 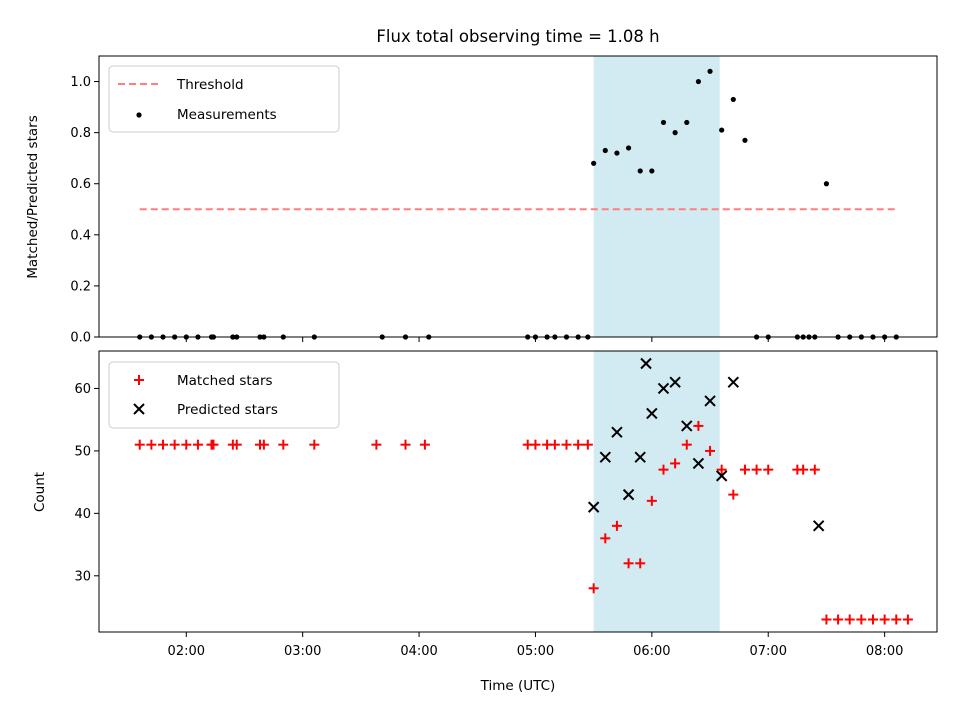 I want to click on bottom-y-ticks: 30 40 50 60, so click(x=86, y=483).